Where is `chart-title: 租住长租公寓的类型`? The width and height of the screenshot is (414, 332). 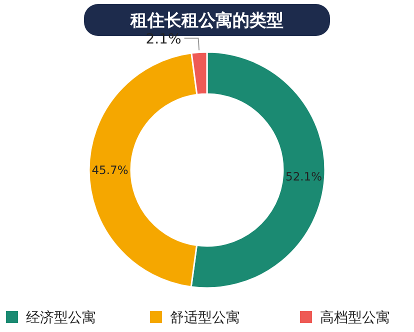 chart-title: 租住长租公寓的类型 is located at coordinates (207, 21).